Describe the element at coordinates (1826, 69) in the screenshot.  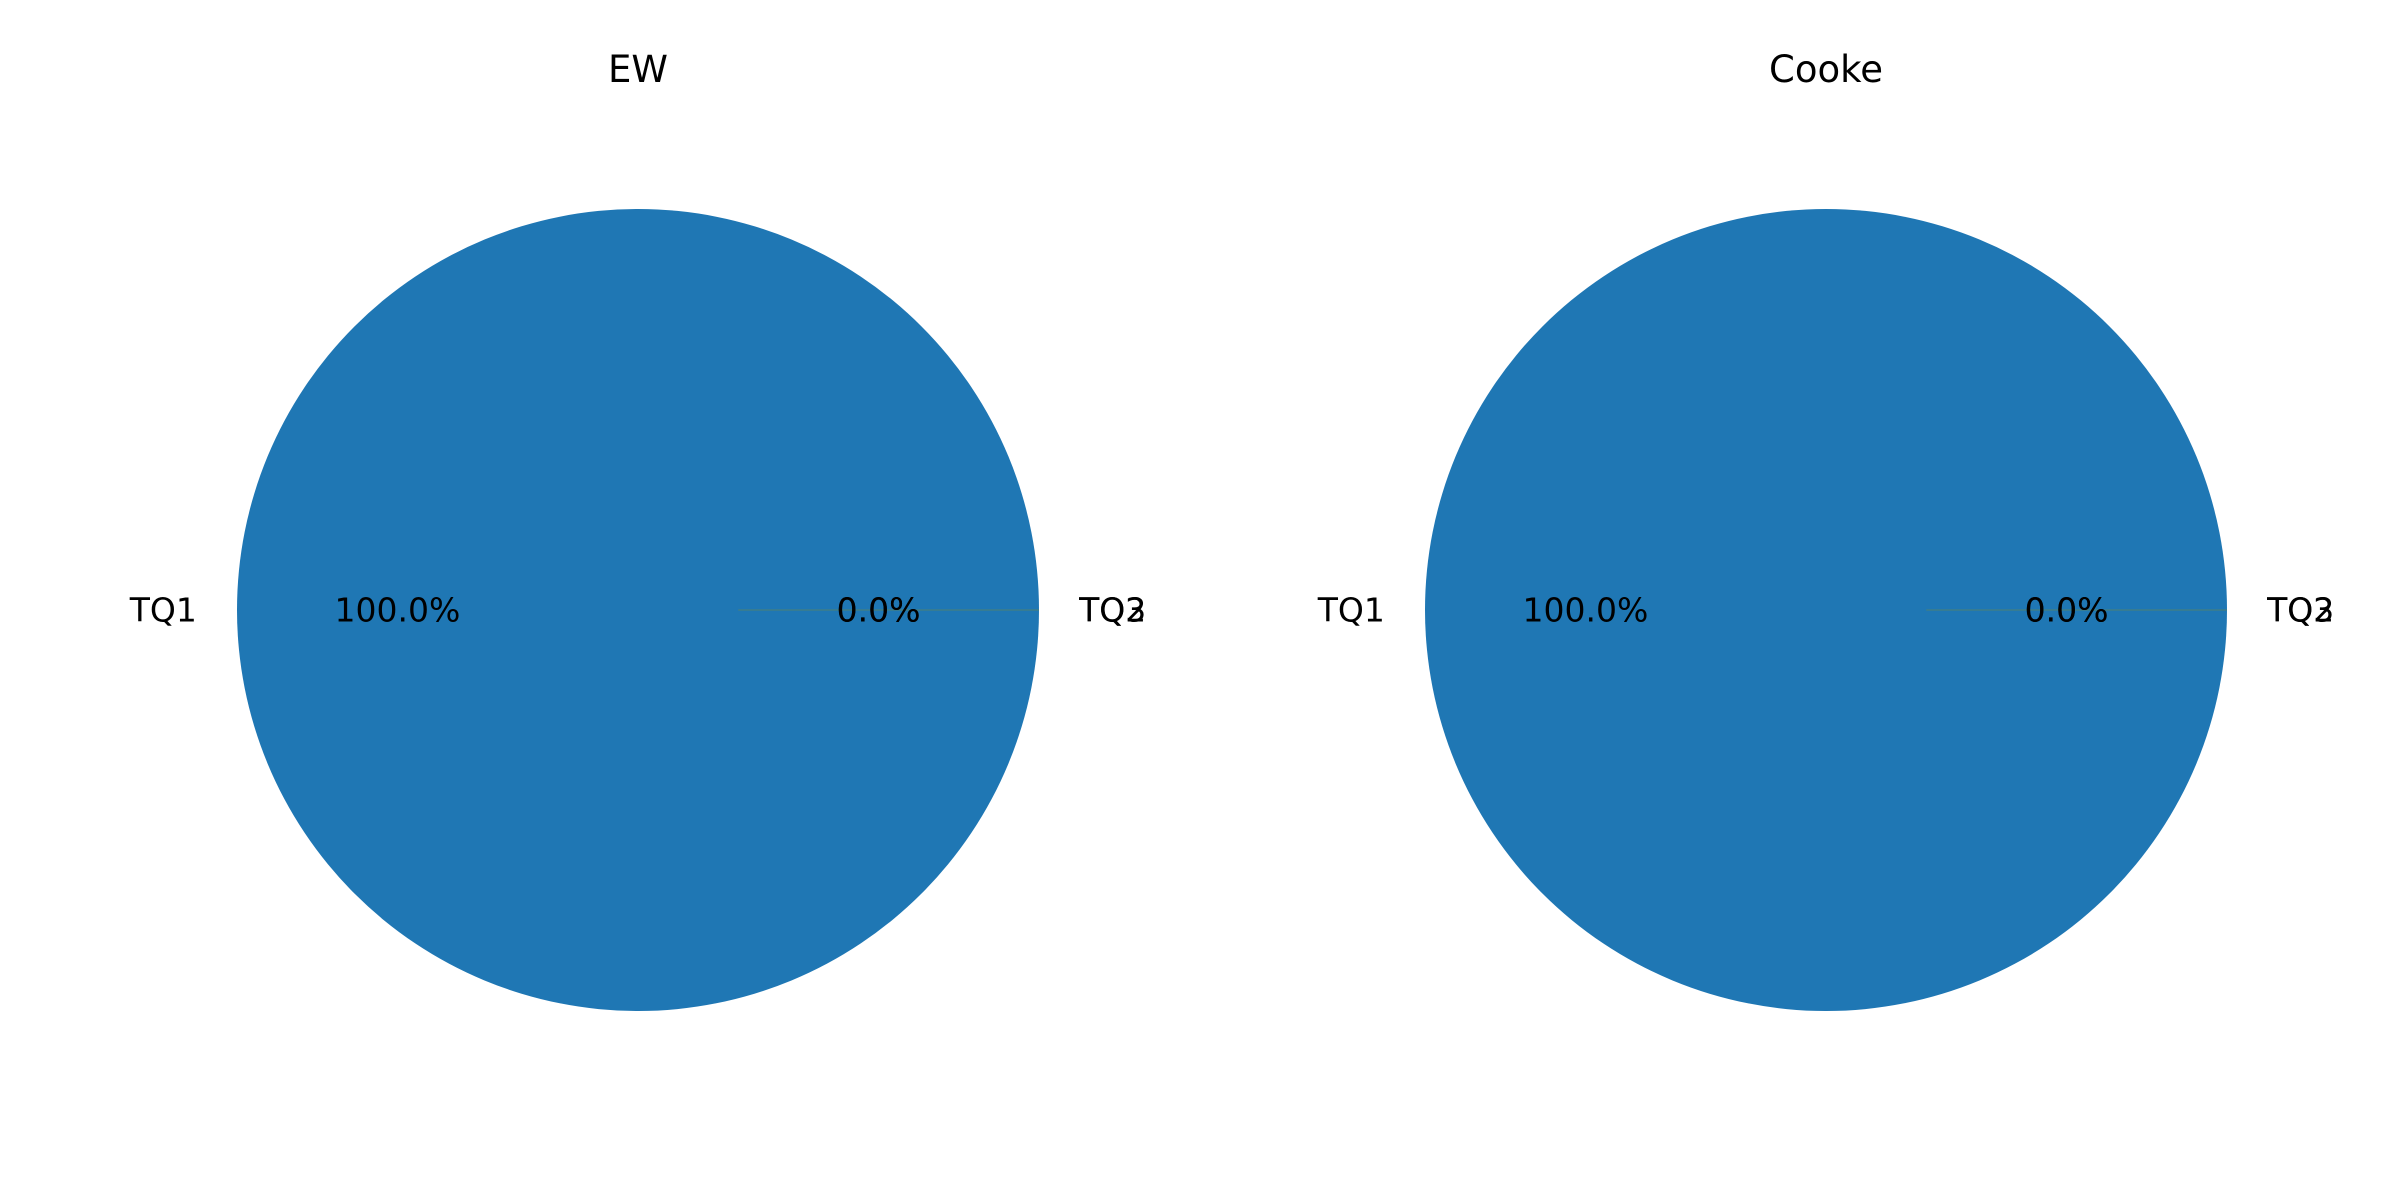
I see `chart-title: Cooke` at that location.